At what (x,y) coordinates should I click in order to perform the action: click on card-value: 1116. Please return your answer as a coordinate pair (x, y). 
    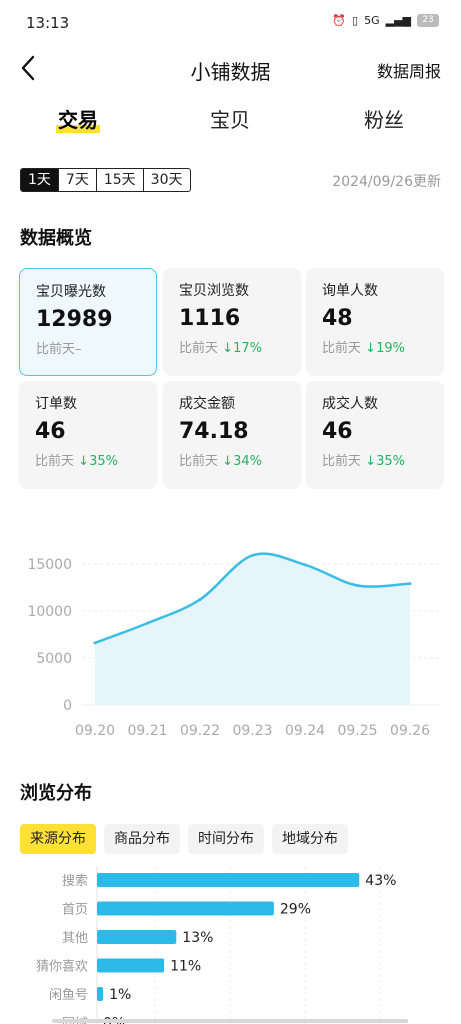
    Looking at the image, I should click on (210, 318).